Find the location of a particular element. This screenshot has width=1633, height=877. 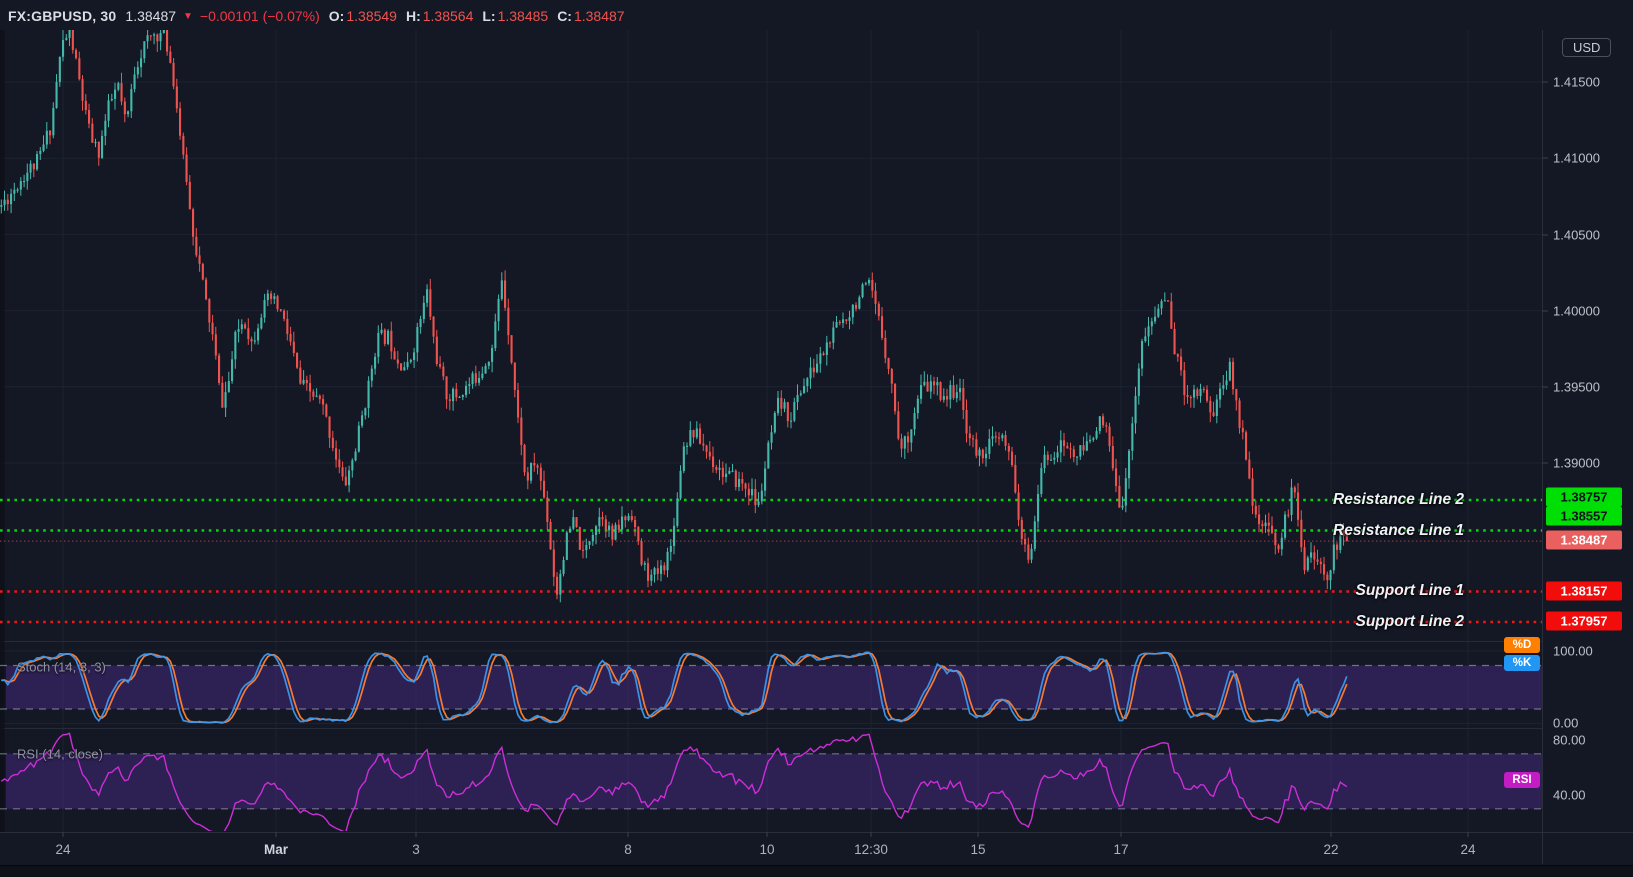

time-tick-Mar: Mar is located at coordinates (276, 849).